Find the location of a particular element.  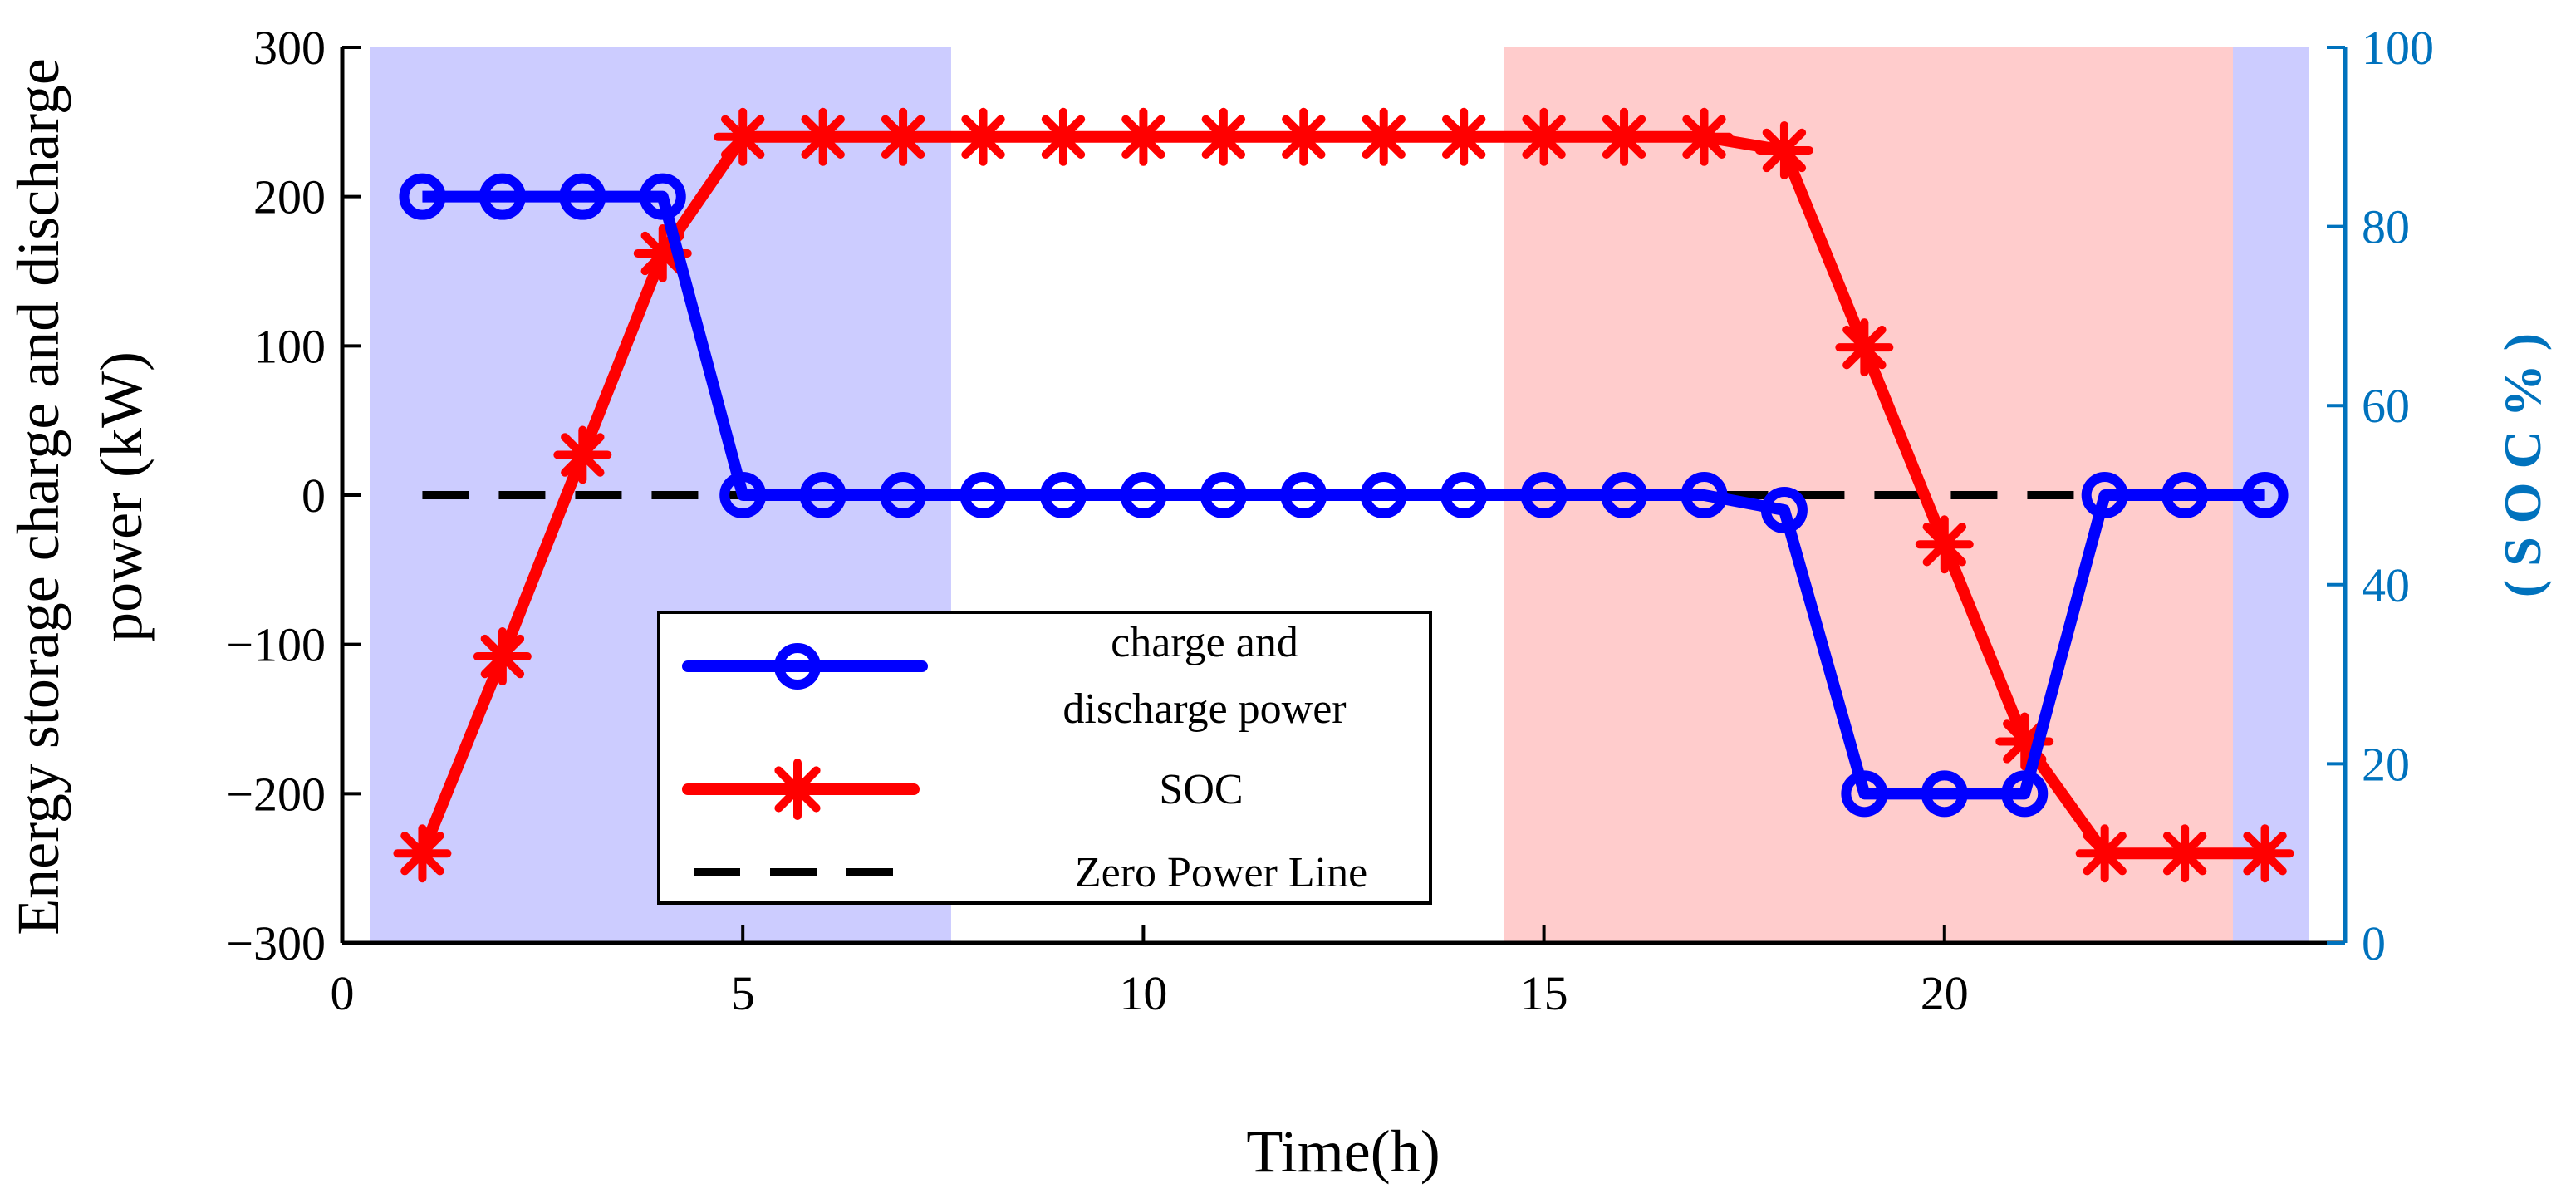

legend-zero-label: Zero Power Line is located at coordinates (1221, 873).